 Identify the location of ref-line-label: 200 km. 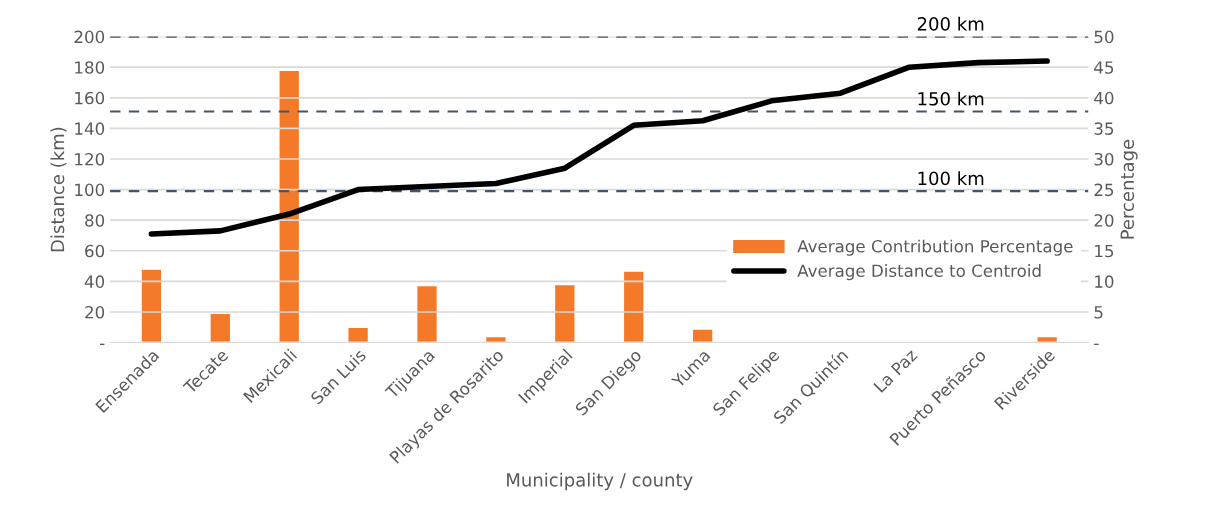
(950, 23).